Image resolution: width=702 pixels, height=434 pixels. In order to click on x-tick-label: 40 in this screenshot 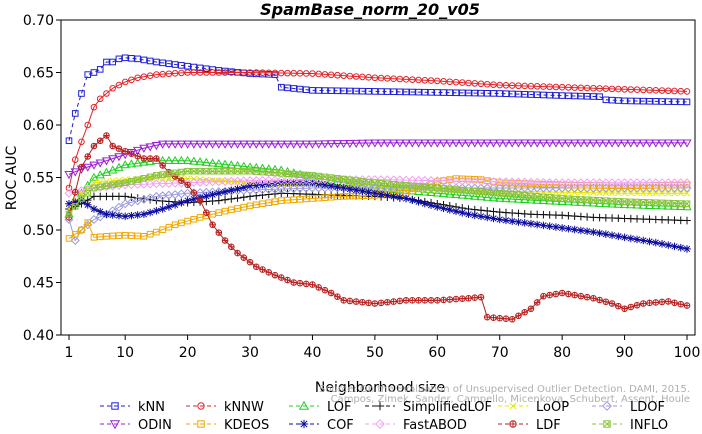, I will do `click(313, 353)`.